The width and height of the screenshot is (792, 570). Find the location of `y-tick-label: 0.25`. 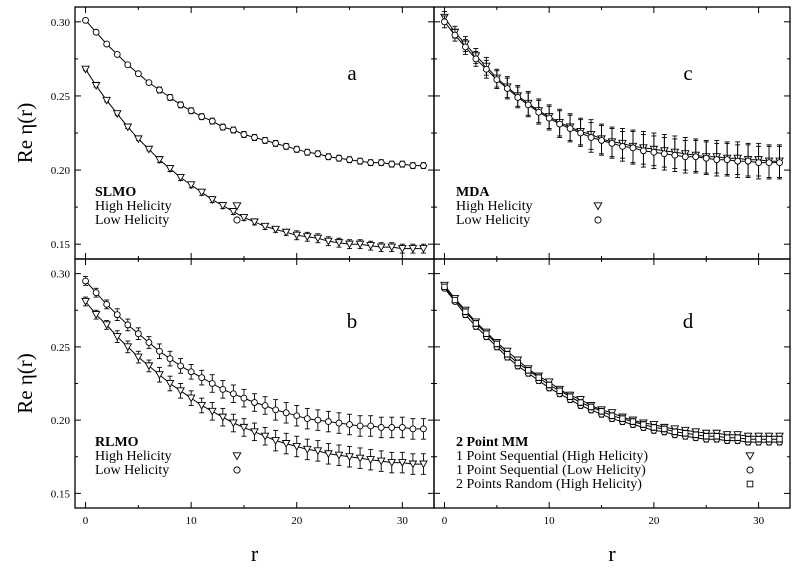

y-tick-label: 0.25 is located at coordinates (61, 97).